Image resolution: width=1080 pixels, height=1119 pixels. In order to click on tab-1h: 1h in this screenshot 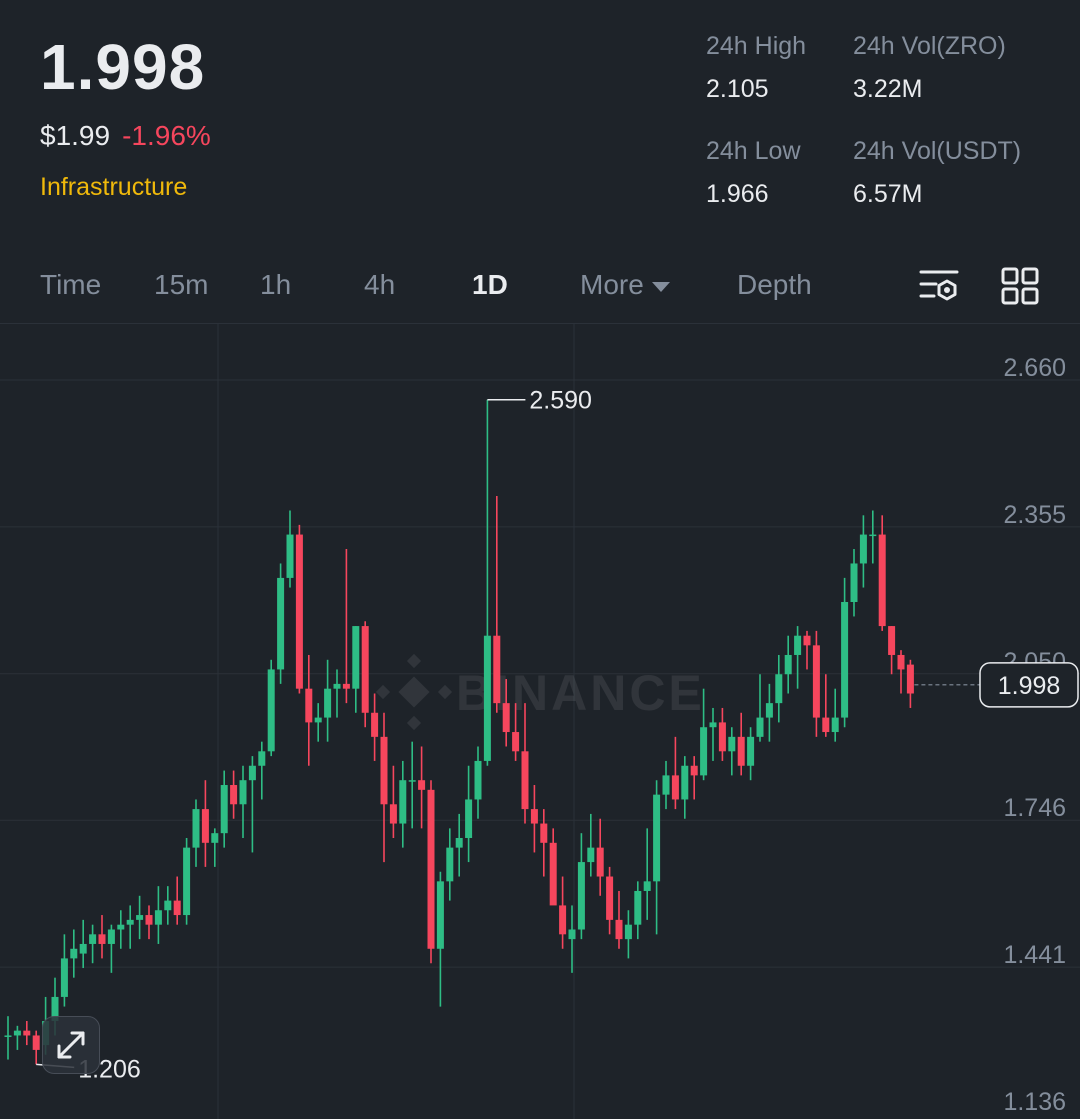, I will do `click(276, 284)`.